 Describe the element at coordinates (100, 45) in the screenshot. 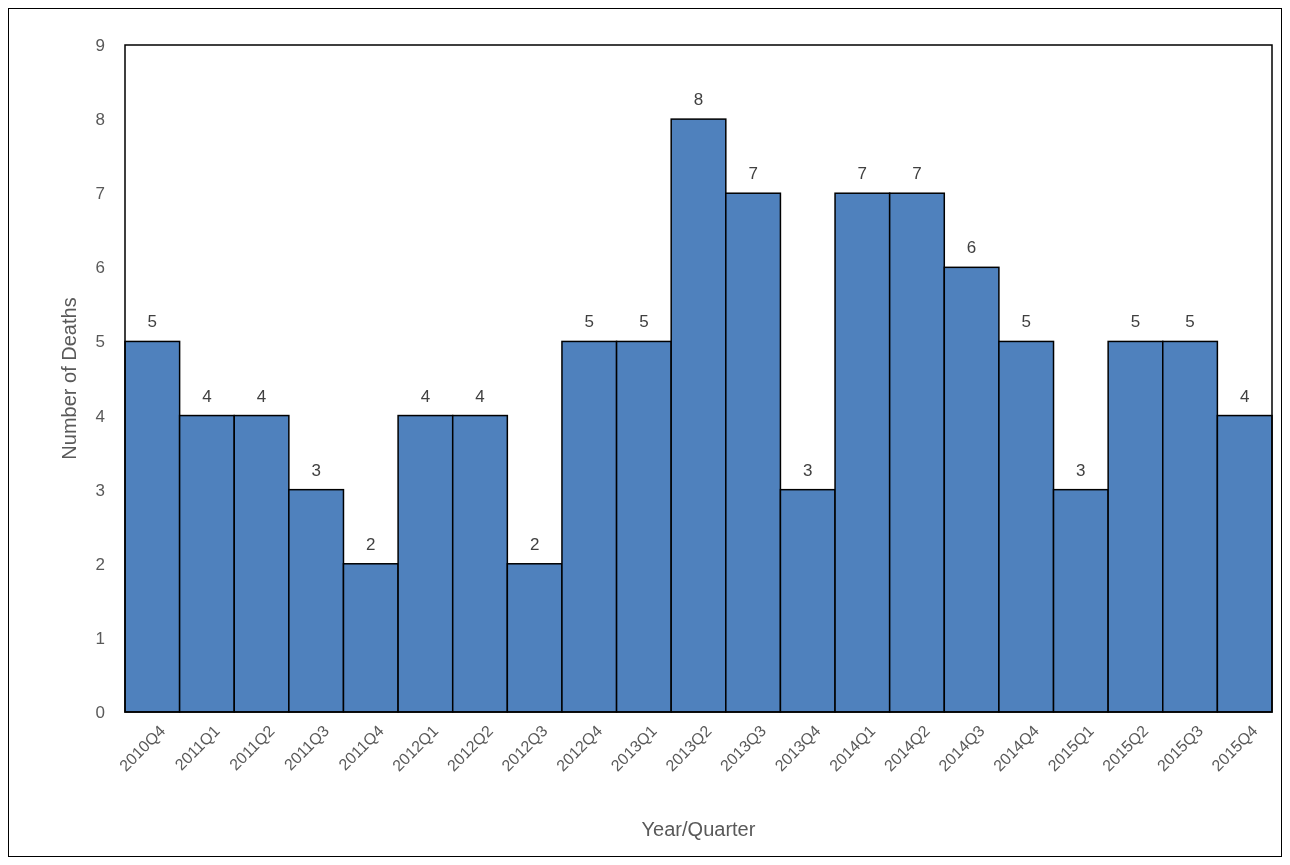

I see `y-tick-label: 9` at that location.